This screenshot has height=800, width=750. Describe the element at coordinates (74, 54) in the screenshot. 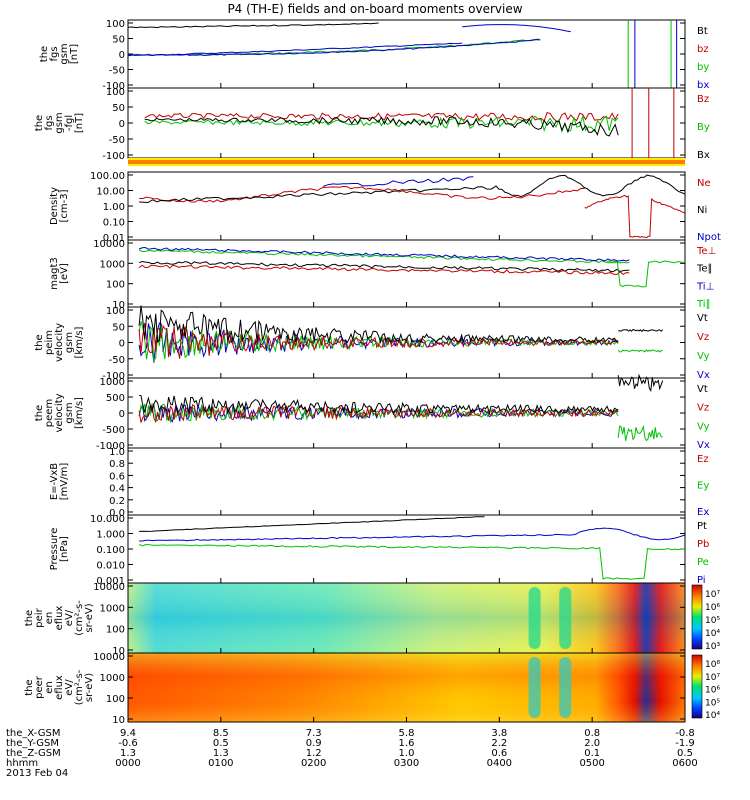

I see `fgs-ylabel: [nT]` at that location.